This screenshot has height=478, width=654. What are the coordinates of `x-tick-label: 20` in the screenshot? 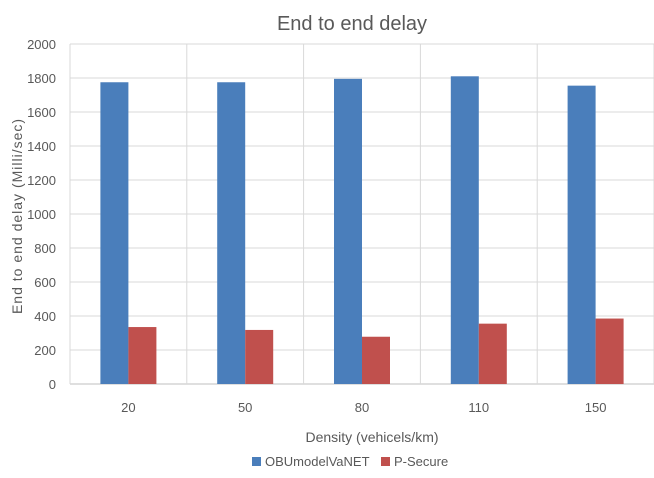 It's located at (128, 407).